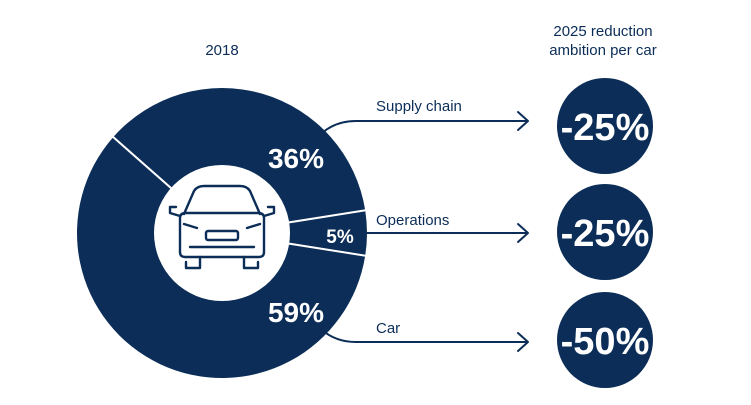  What do you see at coordinates (602, 31) in the screenshot?
I see `reduction-header-line1: 2025 reduction` at bounding box center [602, 31].